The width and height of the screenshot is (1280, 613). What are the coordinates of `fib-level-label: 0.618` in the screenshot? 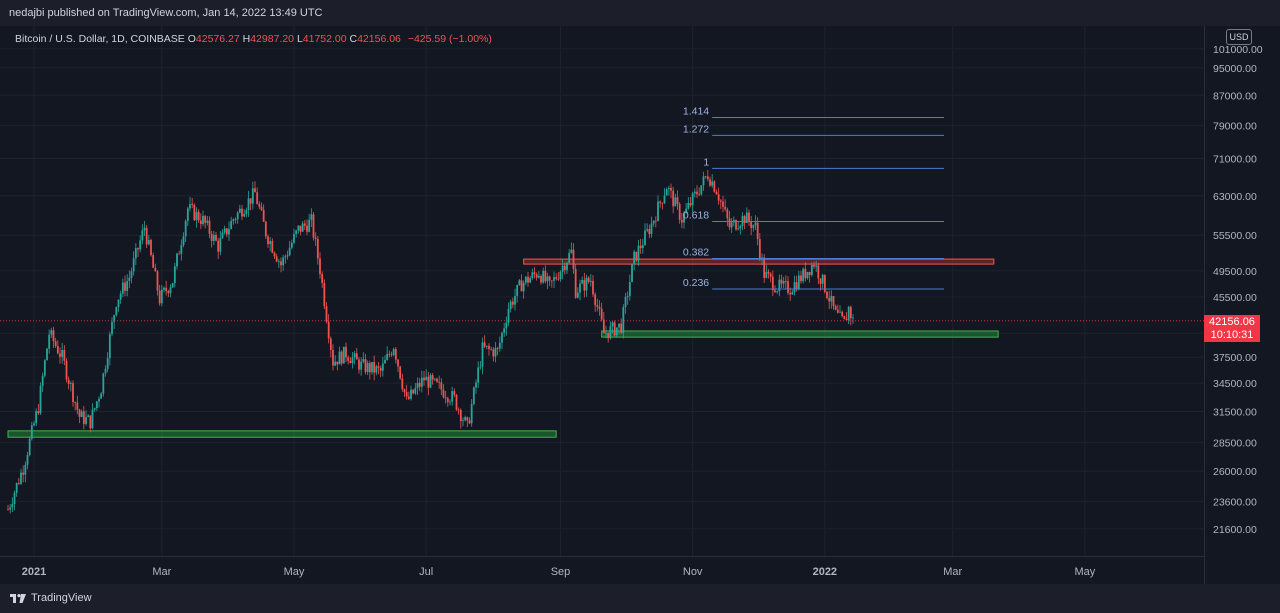 It's located at (696, 215).